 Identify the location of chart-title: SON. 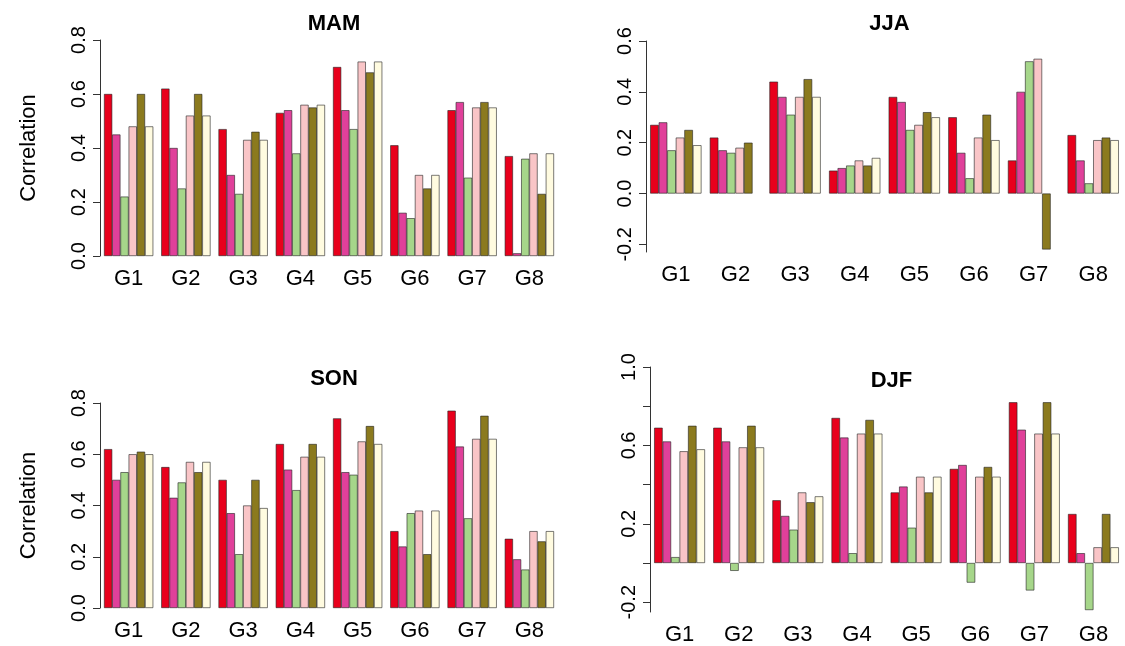
(334, 377).